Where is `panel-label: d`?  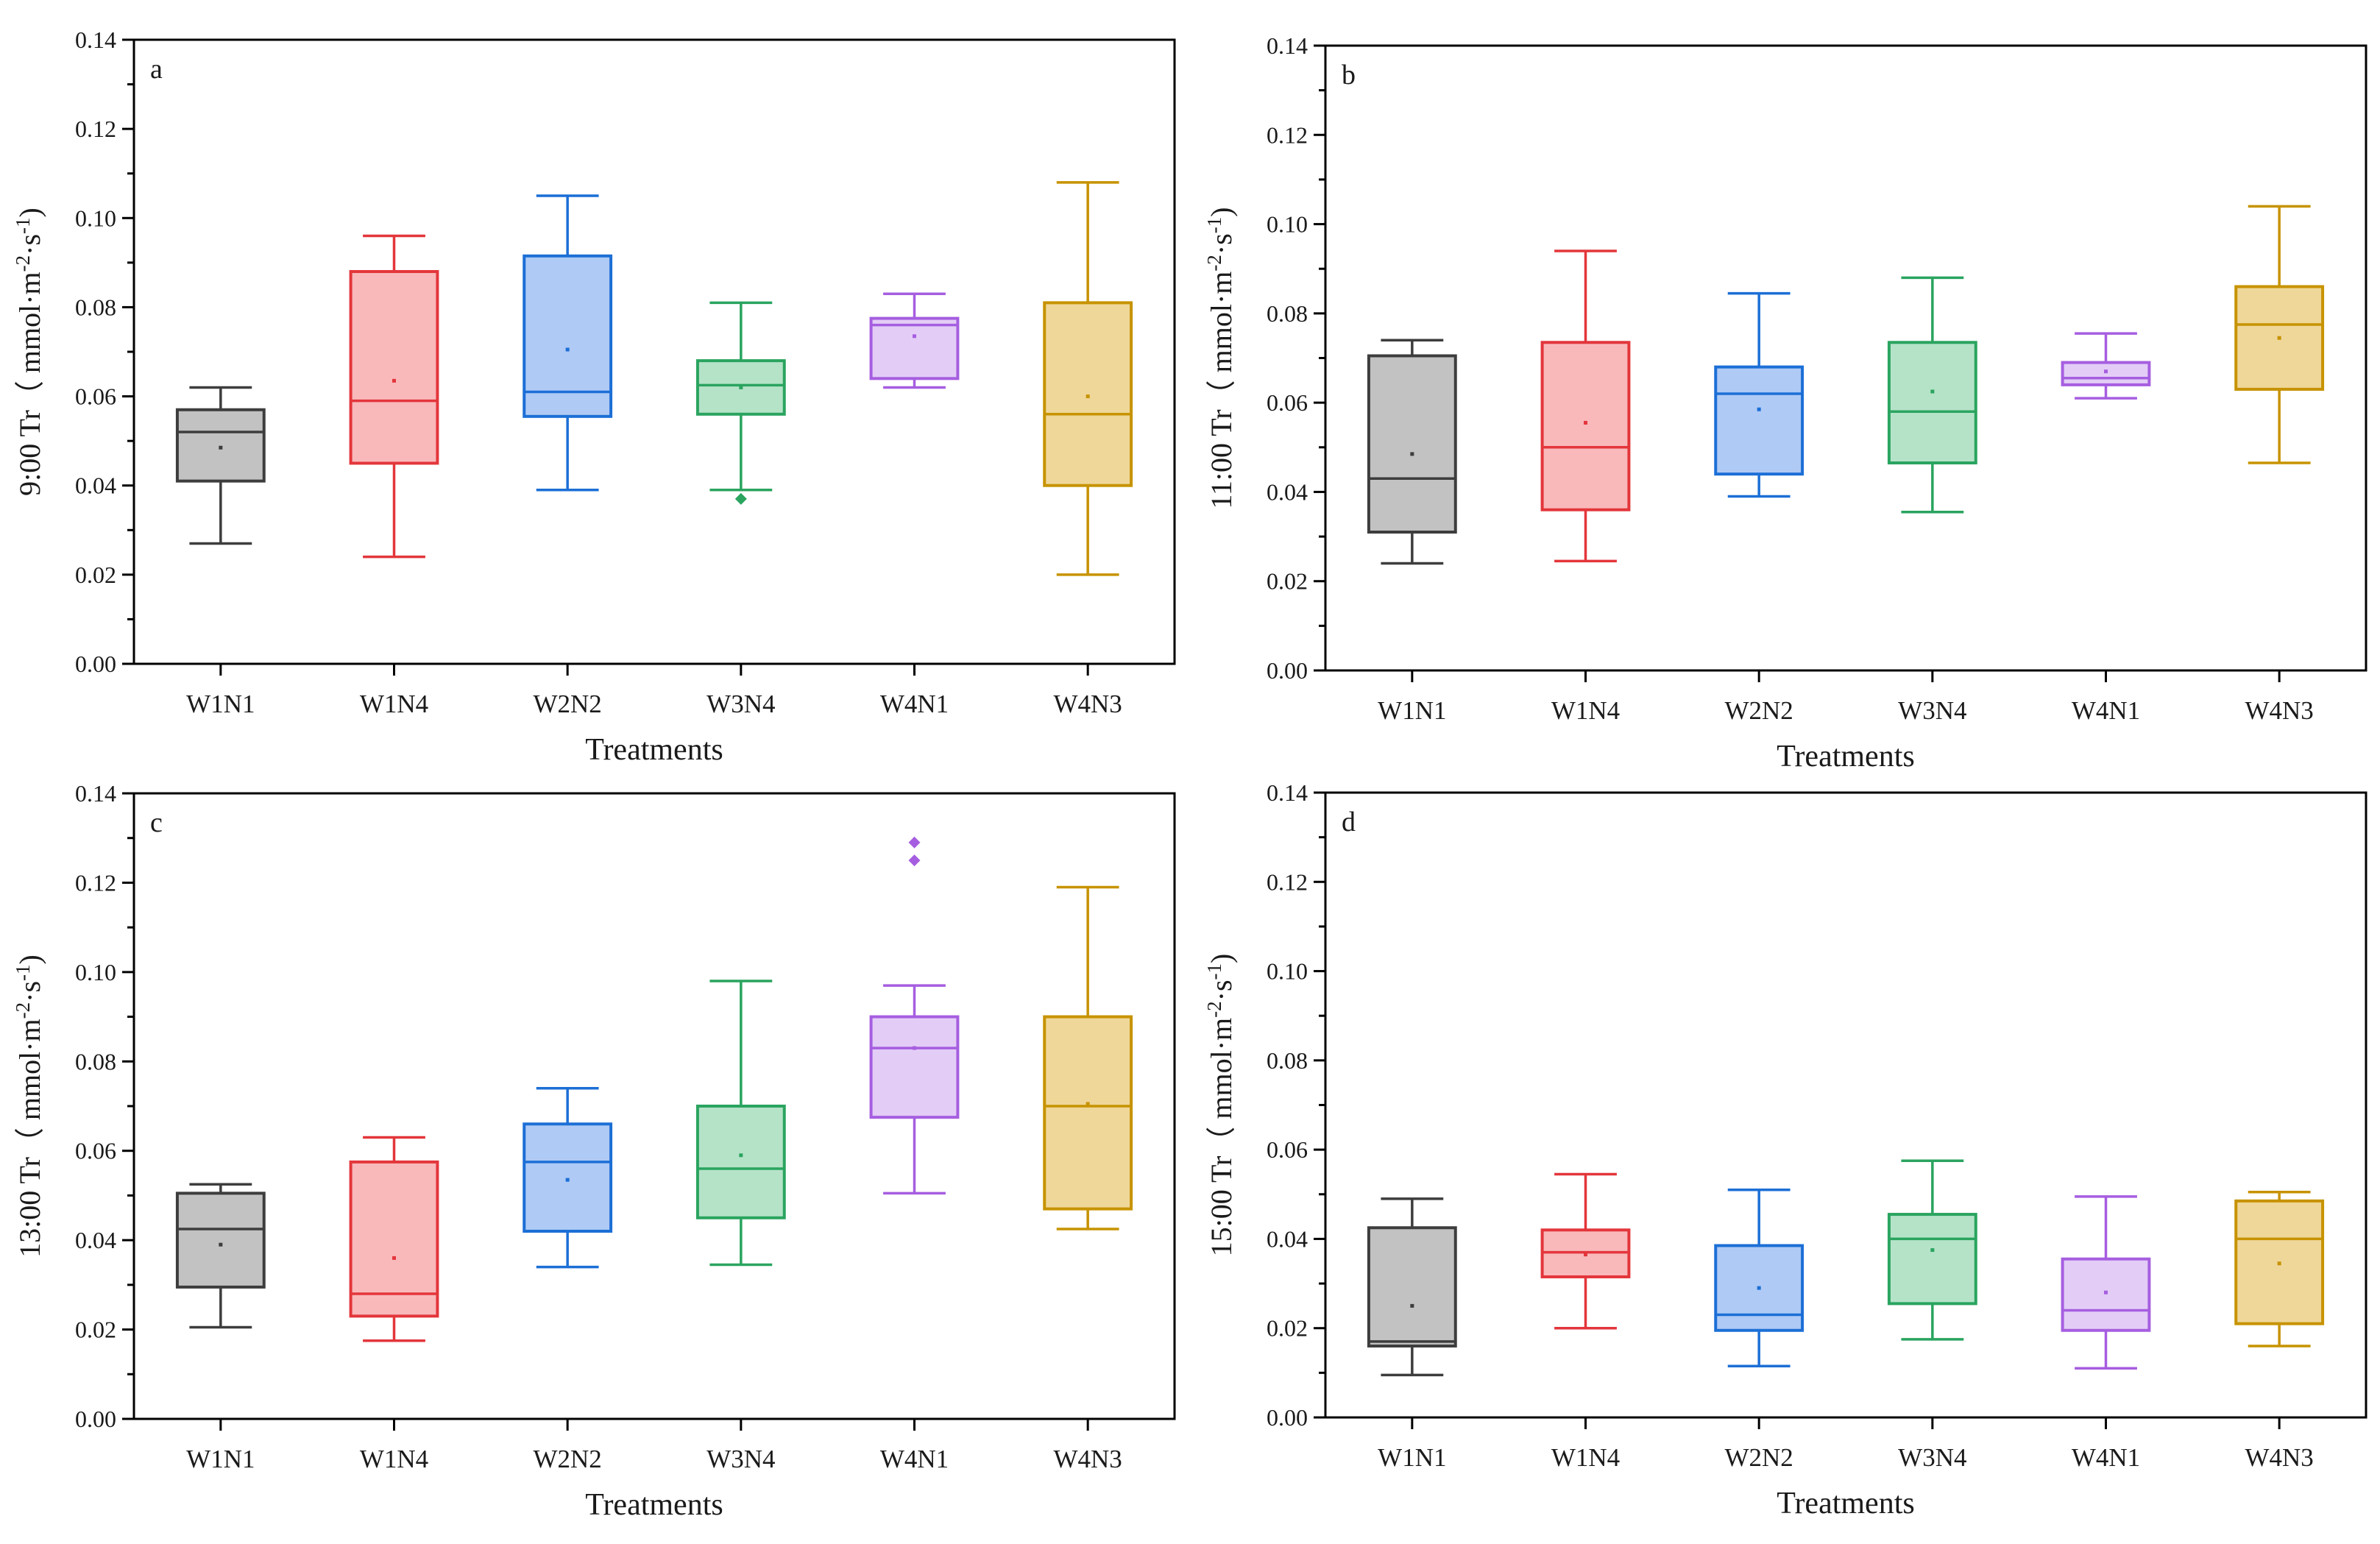
panel-label: d is located at coordinates (1349, 822).